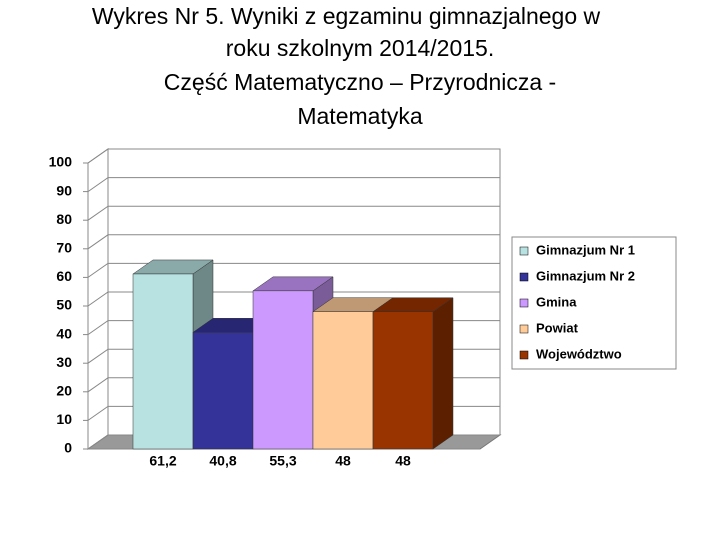 The image size is (720, 540). I want to click on legend-label: Powiat, so click(557, 327).